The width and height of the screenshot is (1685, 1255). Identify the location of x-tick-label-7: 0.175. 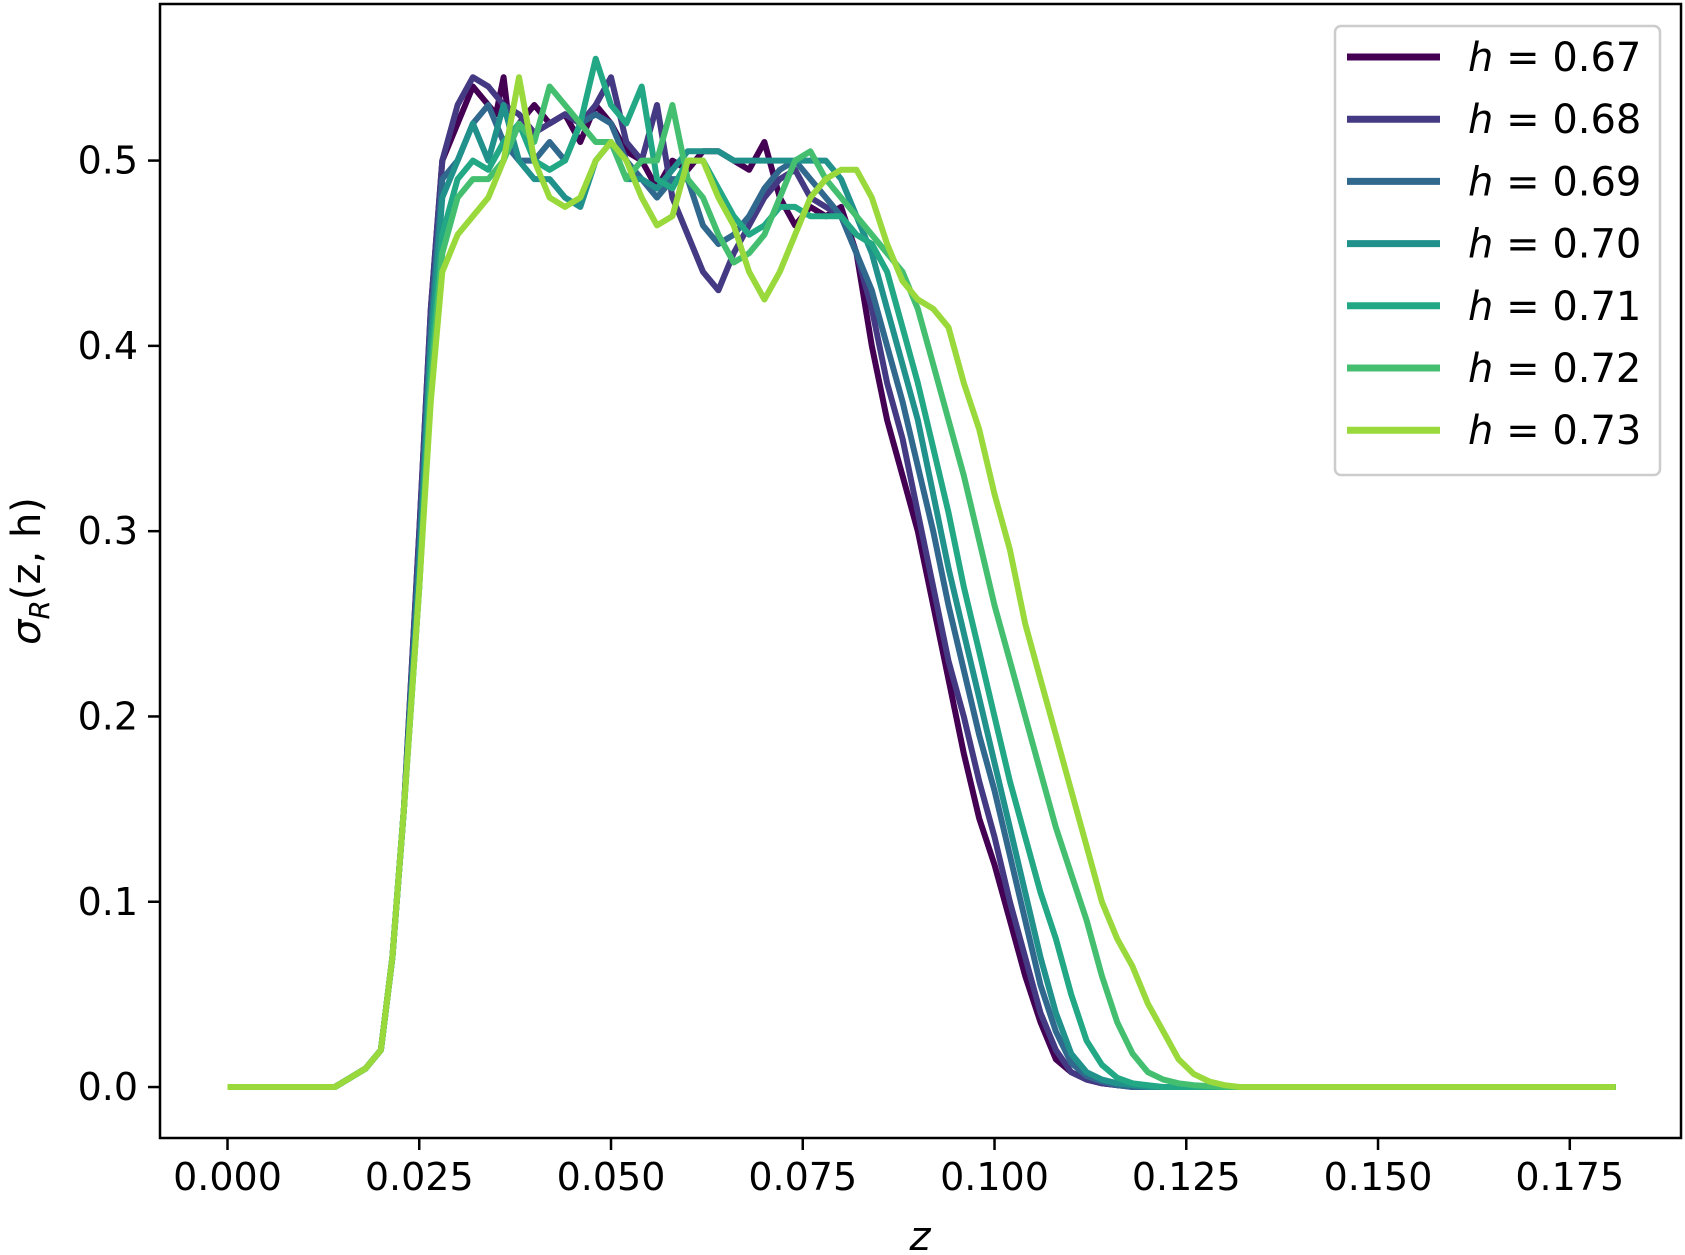
(1569, 1177).